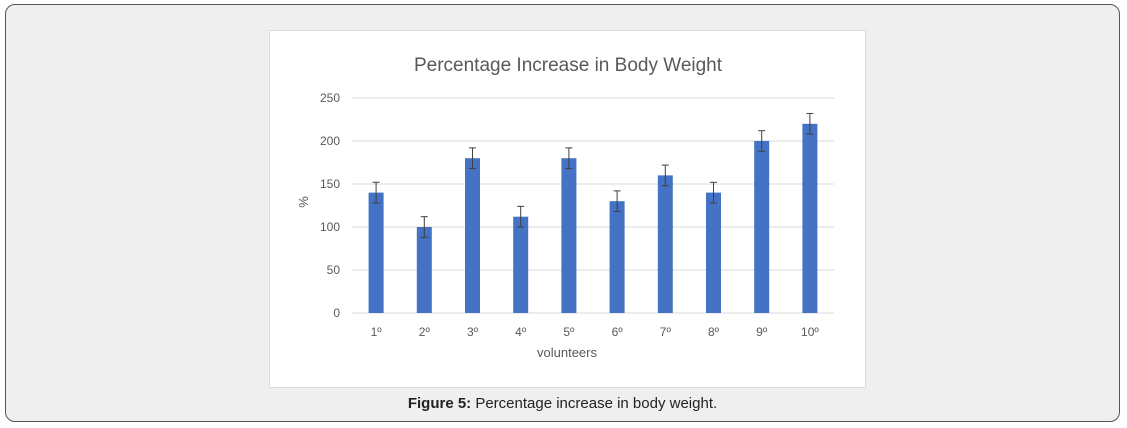 This screenshot has height=428, width=1127. Describe the element at coordinates (810, 332) in the screenshot. I see `x-tick-label: 10º` at that location.